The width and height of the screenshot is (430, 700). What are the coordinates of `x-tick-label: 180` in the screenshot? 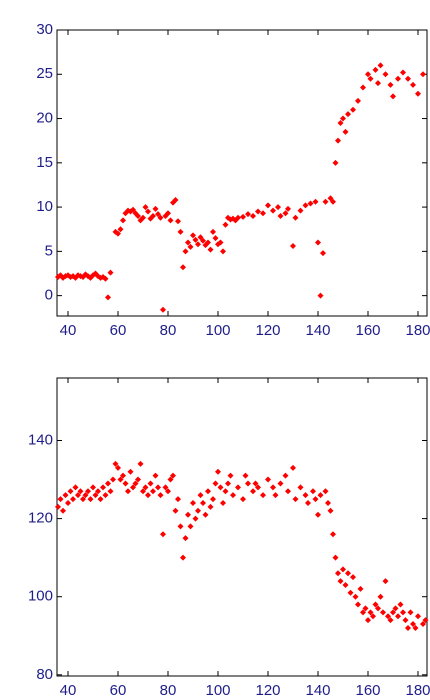 It's located at (417, 690).